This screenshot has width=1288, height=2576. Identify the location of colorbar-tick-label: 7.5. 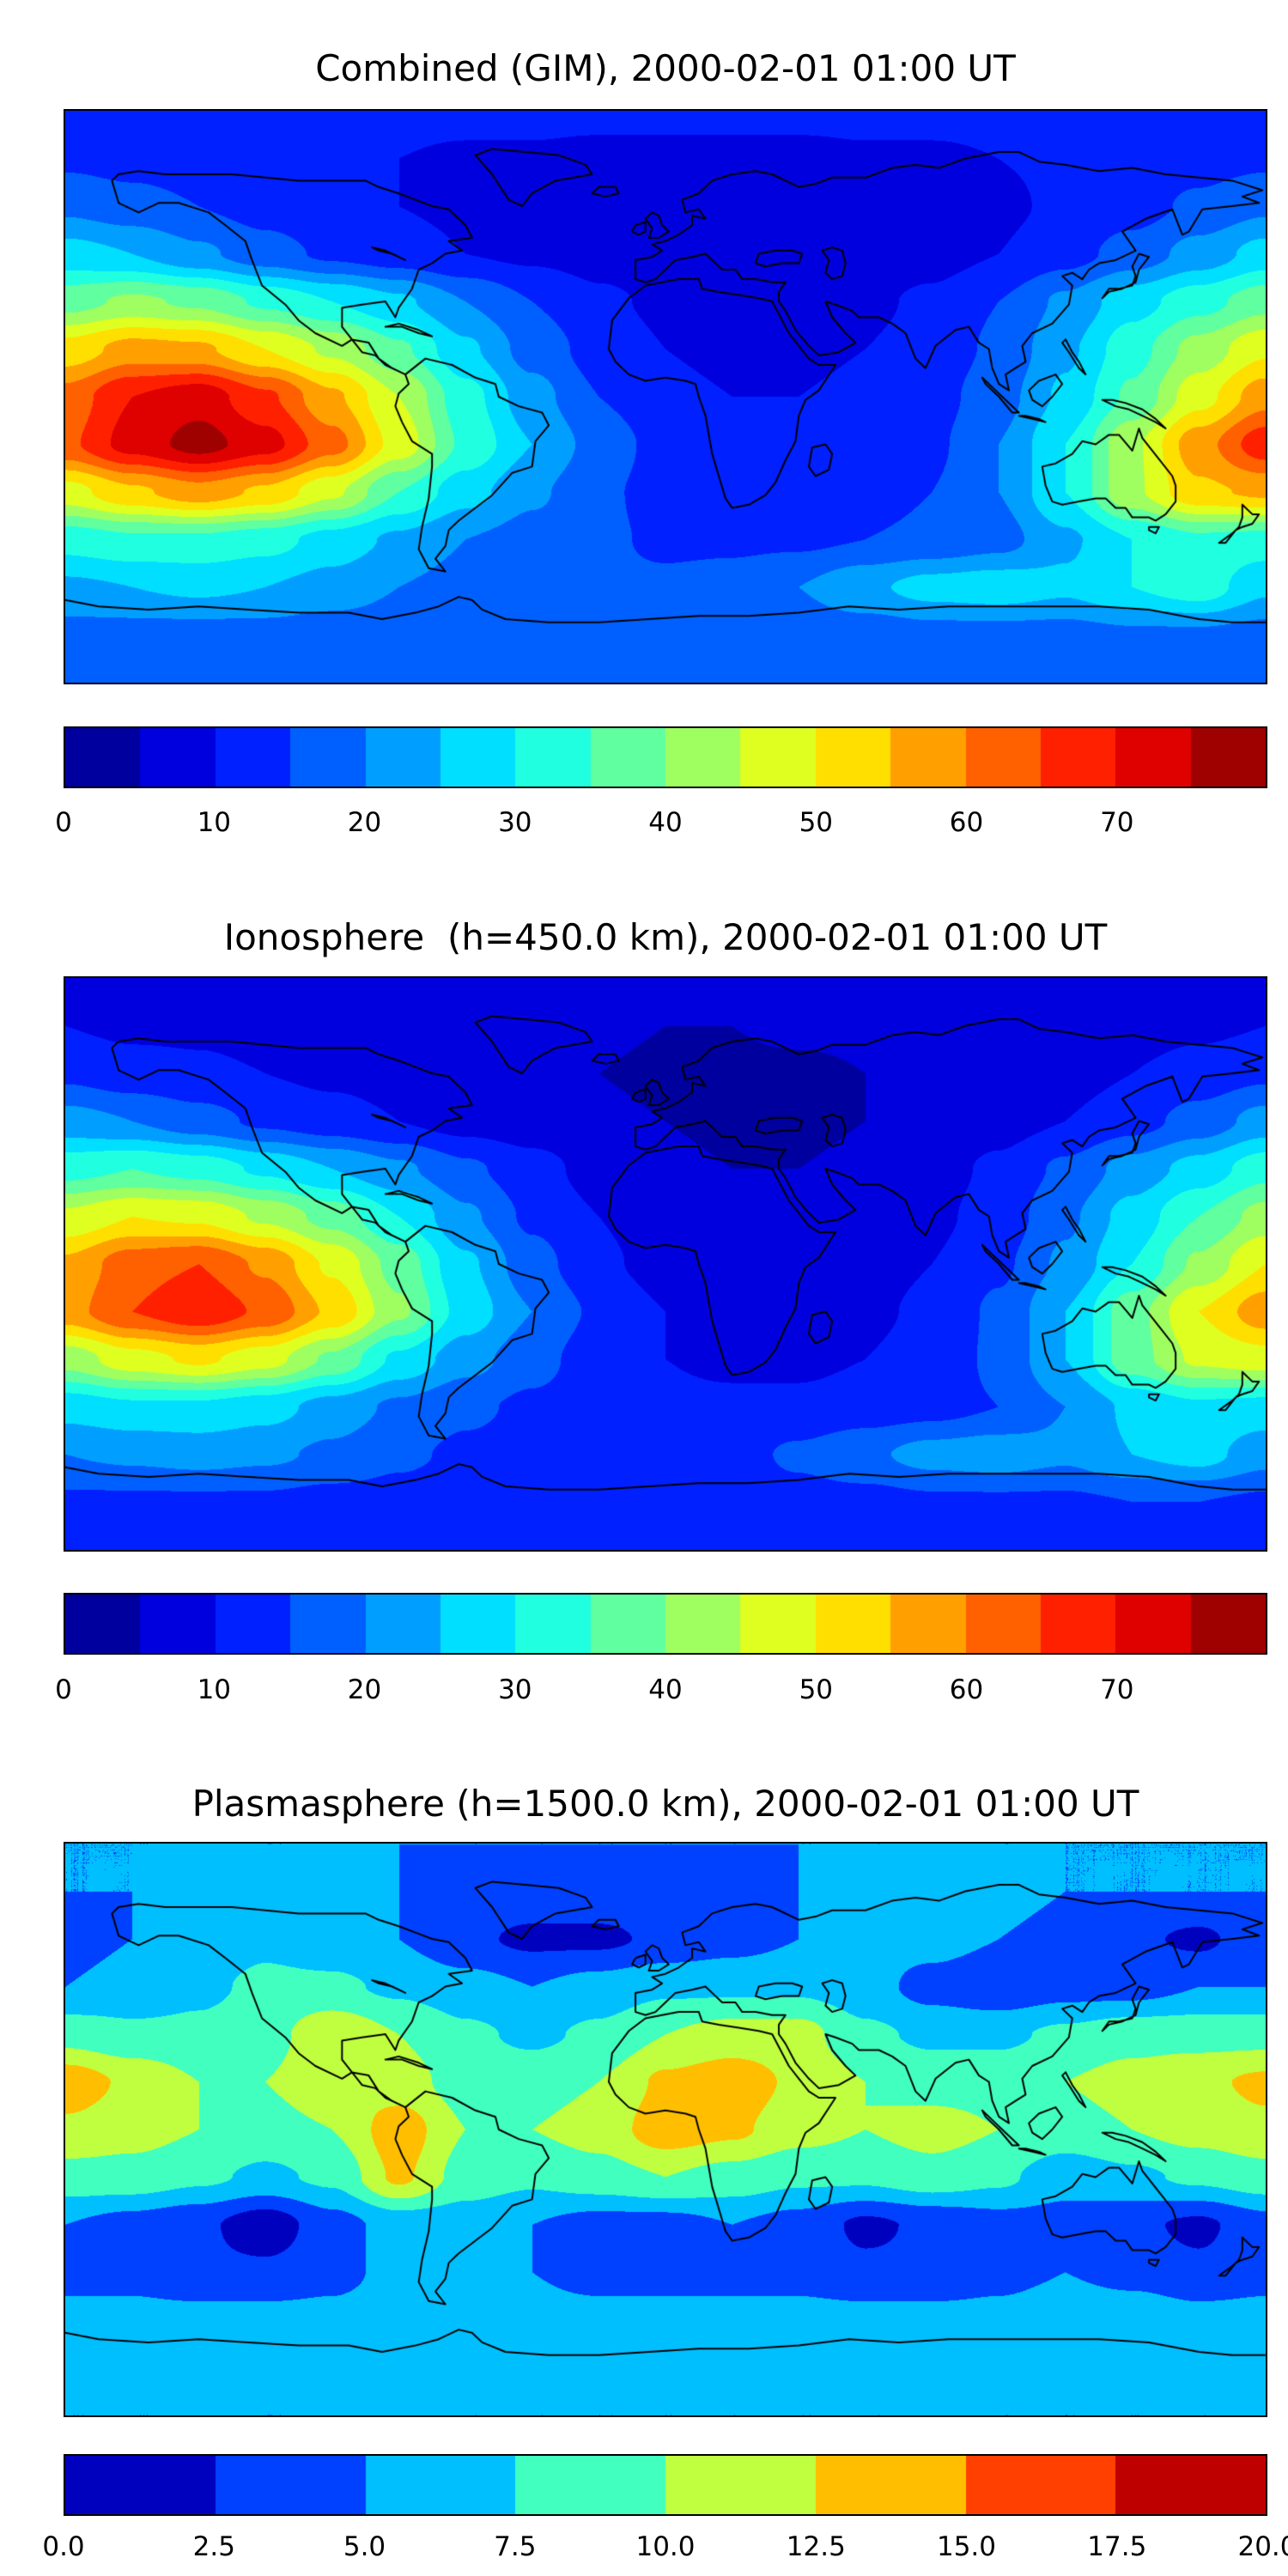
(515, 2546).